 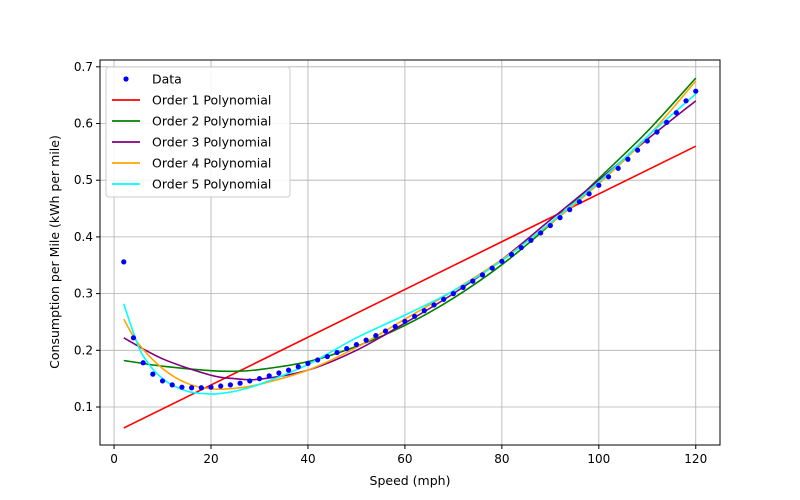 What do you see at coordinates (83, 407) in the screenshot?
I see `y-tick-label: 0.1` at bounding box center [83, 407].